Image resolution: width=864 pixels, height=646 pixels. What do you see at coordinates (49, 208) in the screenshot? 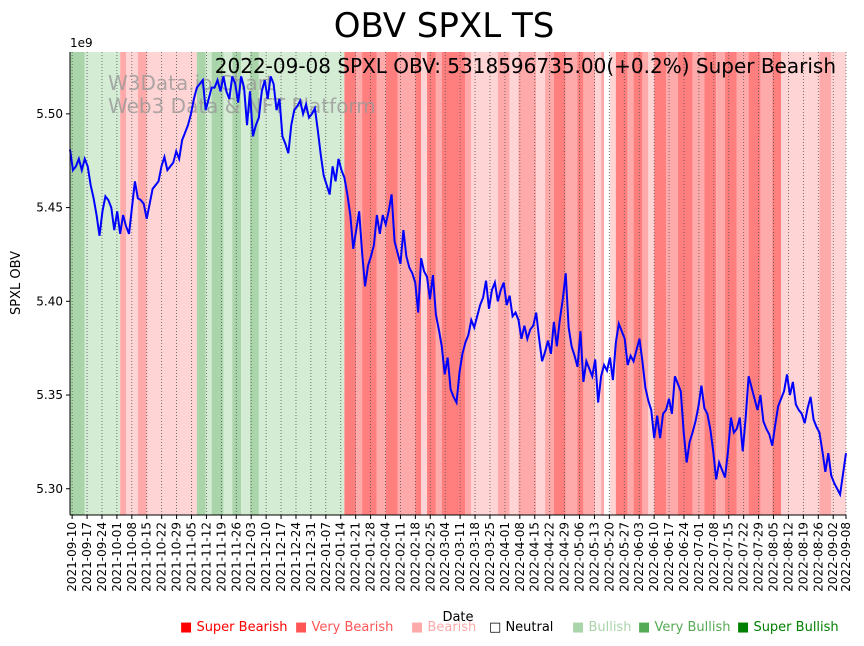
I see `y-tick-label: 5.45` at bounding box center [49, 208].